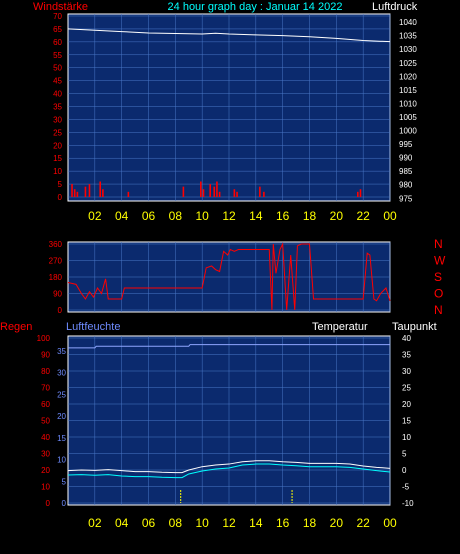 The image size is (460, 554). I want to click on wind-direction-line, so click(229, 276).